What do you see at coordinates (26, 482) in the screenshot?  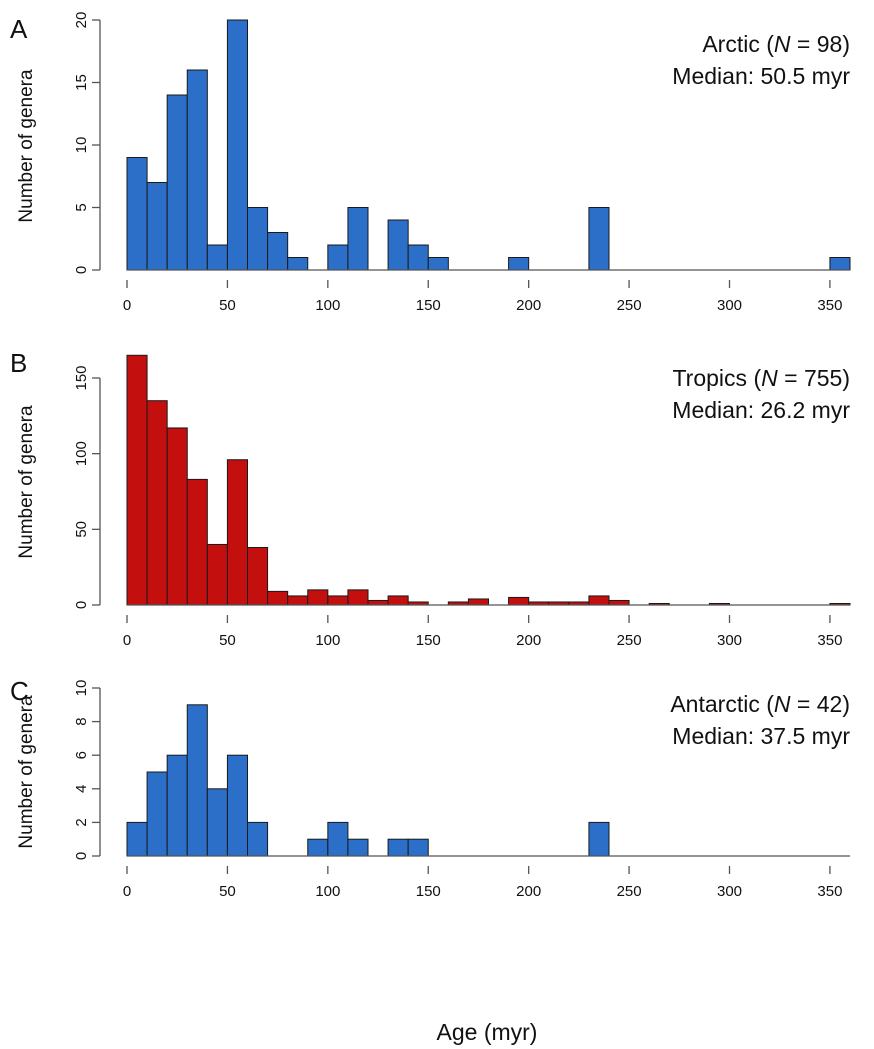 I see `panel-b-y-axis-label: Number of genera` at bounding box center [26, 482].